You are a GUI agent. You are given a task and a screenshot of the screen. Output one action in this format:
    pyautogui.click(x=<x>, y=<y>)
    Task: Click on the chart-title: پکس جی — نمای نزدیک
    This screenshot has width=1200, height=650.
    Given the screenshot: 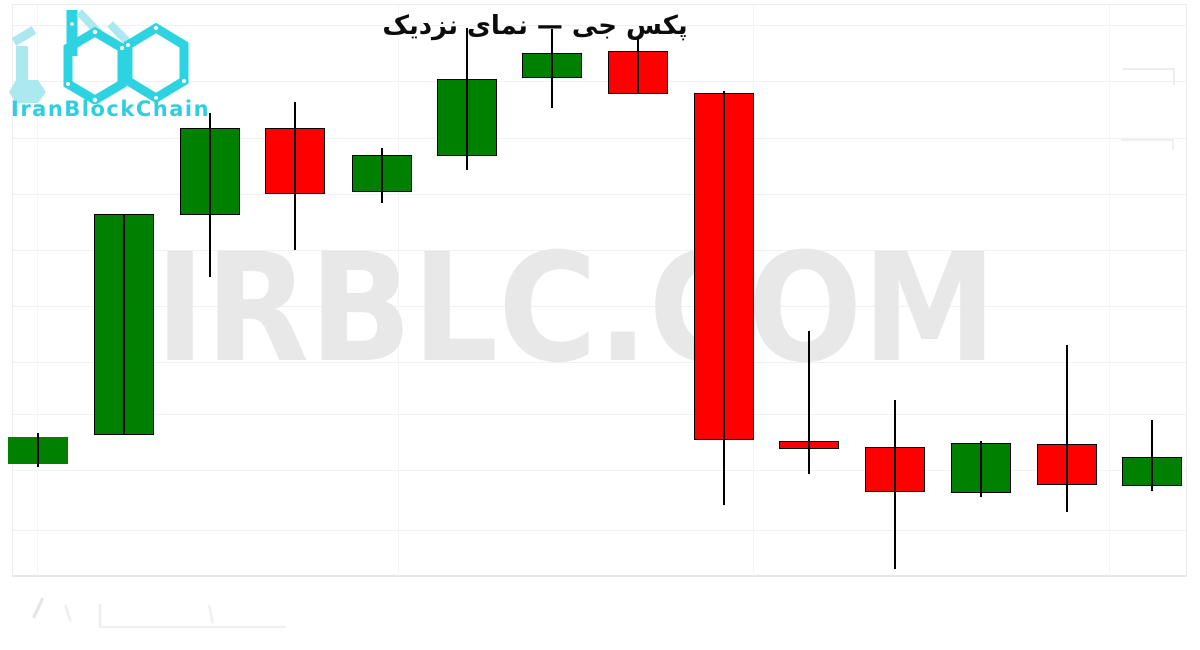 What is the action you would take?
    pyautogui.click(x=535, y=26)
    